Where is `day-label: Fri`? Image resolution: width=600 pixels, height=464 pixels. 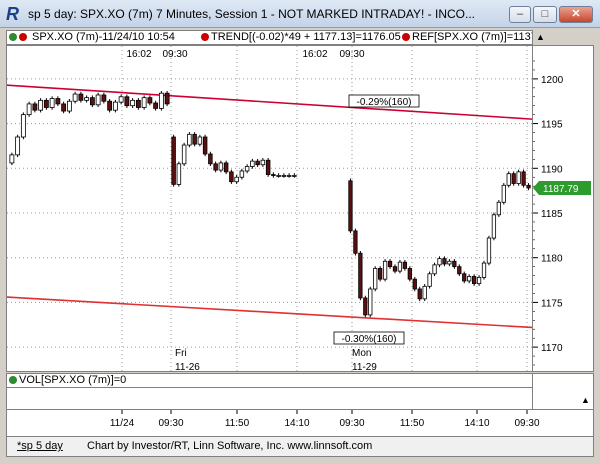
day-label: Fri is located at coordinates (181, 353).